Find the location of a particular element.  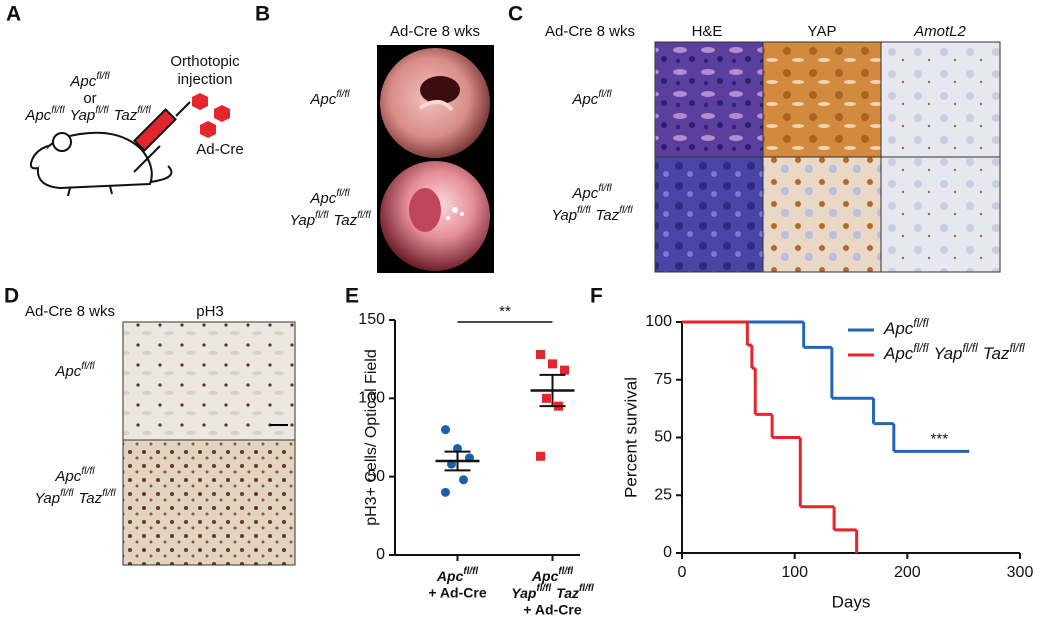

column-header: pH3 is located at coordinates (210, 311).